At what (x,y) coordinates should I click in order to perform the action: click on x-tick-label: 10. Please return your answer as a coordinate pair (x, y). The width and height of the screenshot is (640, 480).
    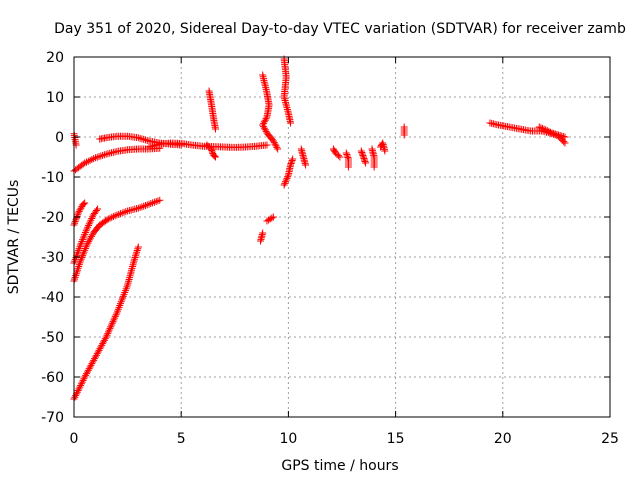
    Looking at the image, I should click on (288, 439).